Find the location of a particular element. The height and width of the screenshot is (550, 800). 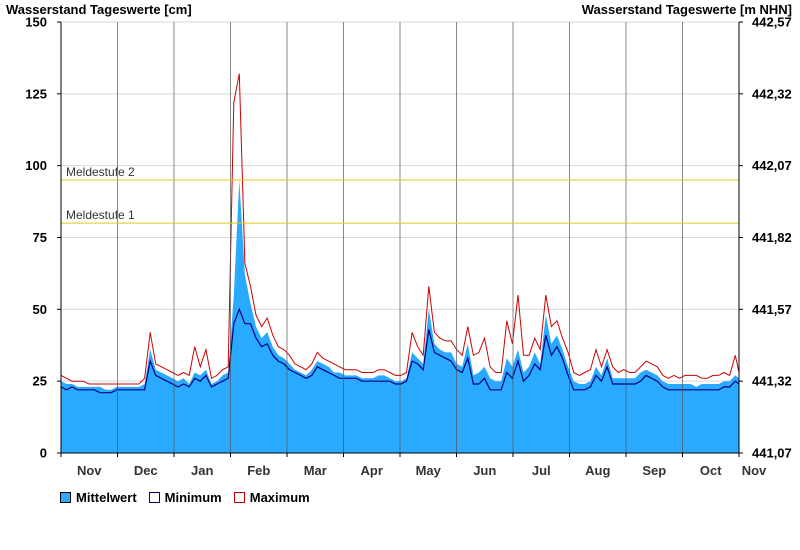

x-tick-label: Dec is located at coordinates (146, 470).